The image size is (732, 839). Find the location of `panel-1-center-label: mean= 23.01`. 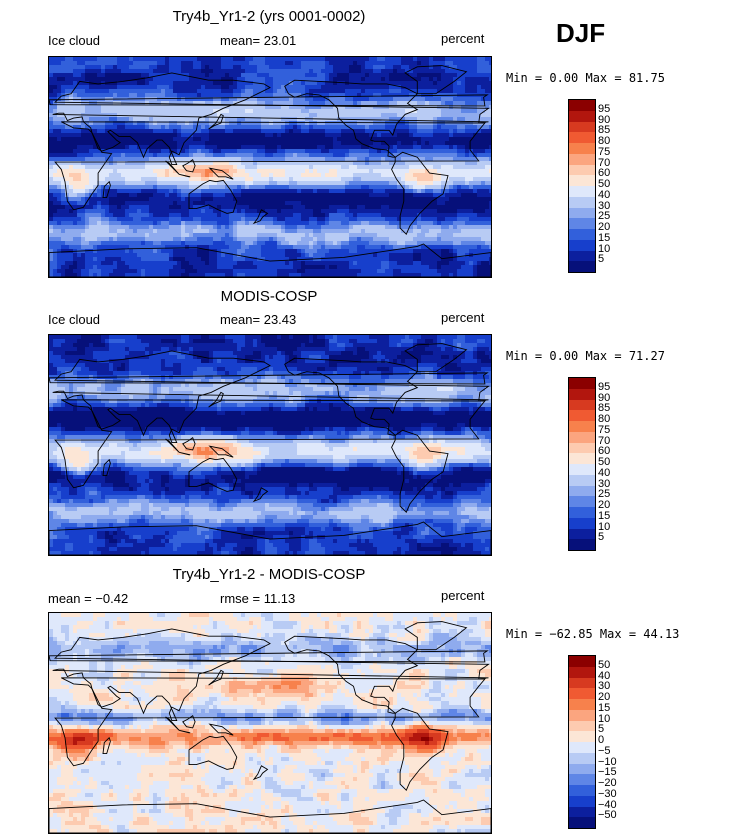

panel-1-center-label: mean= 23.01 is located at coordinates (258, 40).